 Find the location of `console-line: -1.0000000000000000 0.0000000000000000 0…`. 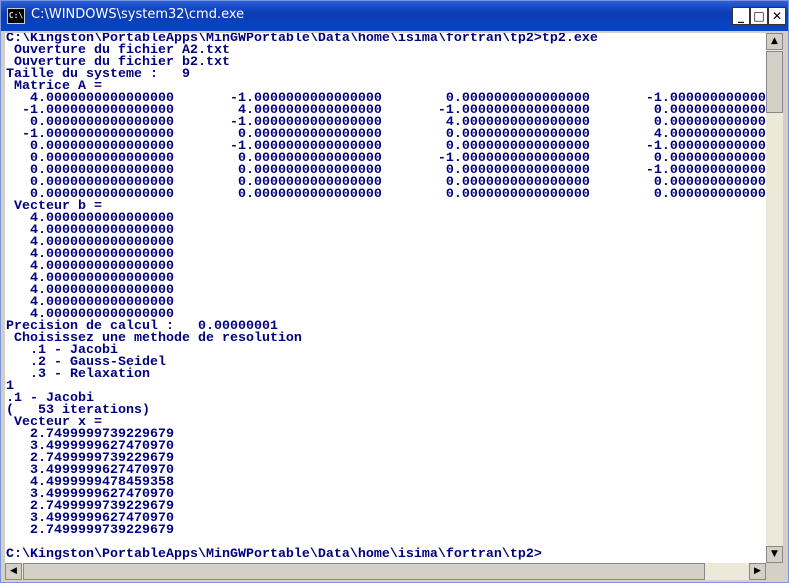

console-line: -1.0000000000000000 0.0000000000000000 0… is located at coordinates (386, 134).